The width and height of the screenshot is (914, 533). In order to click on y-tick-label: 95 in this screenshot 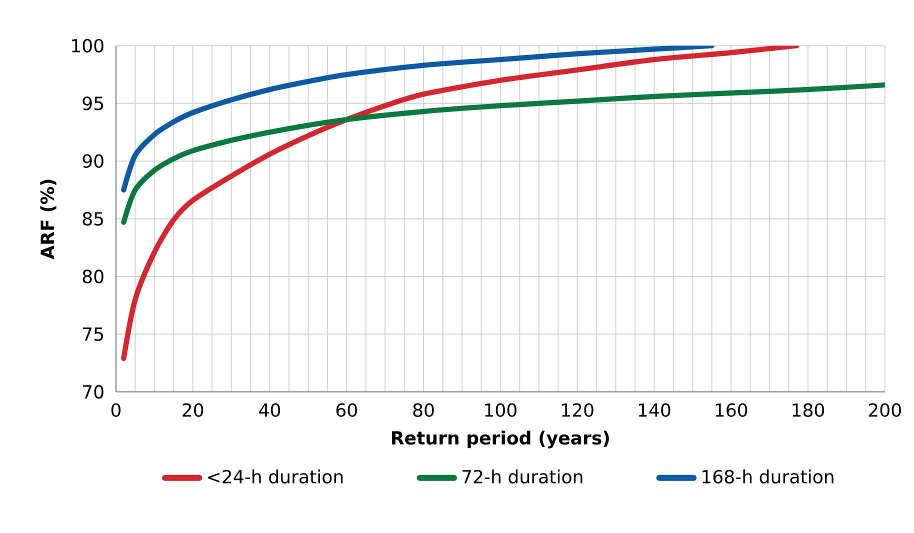, I will do `click(93, 103)`.